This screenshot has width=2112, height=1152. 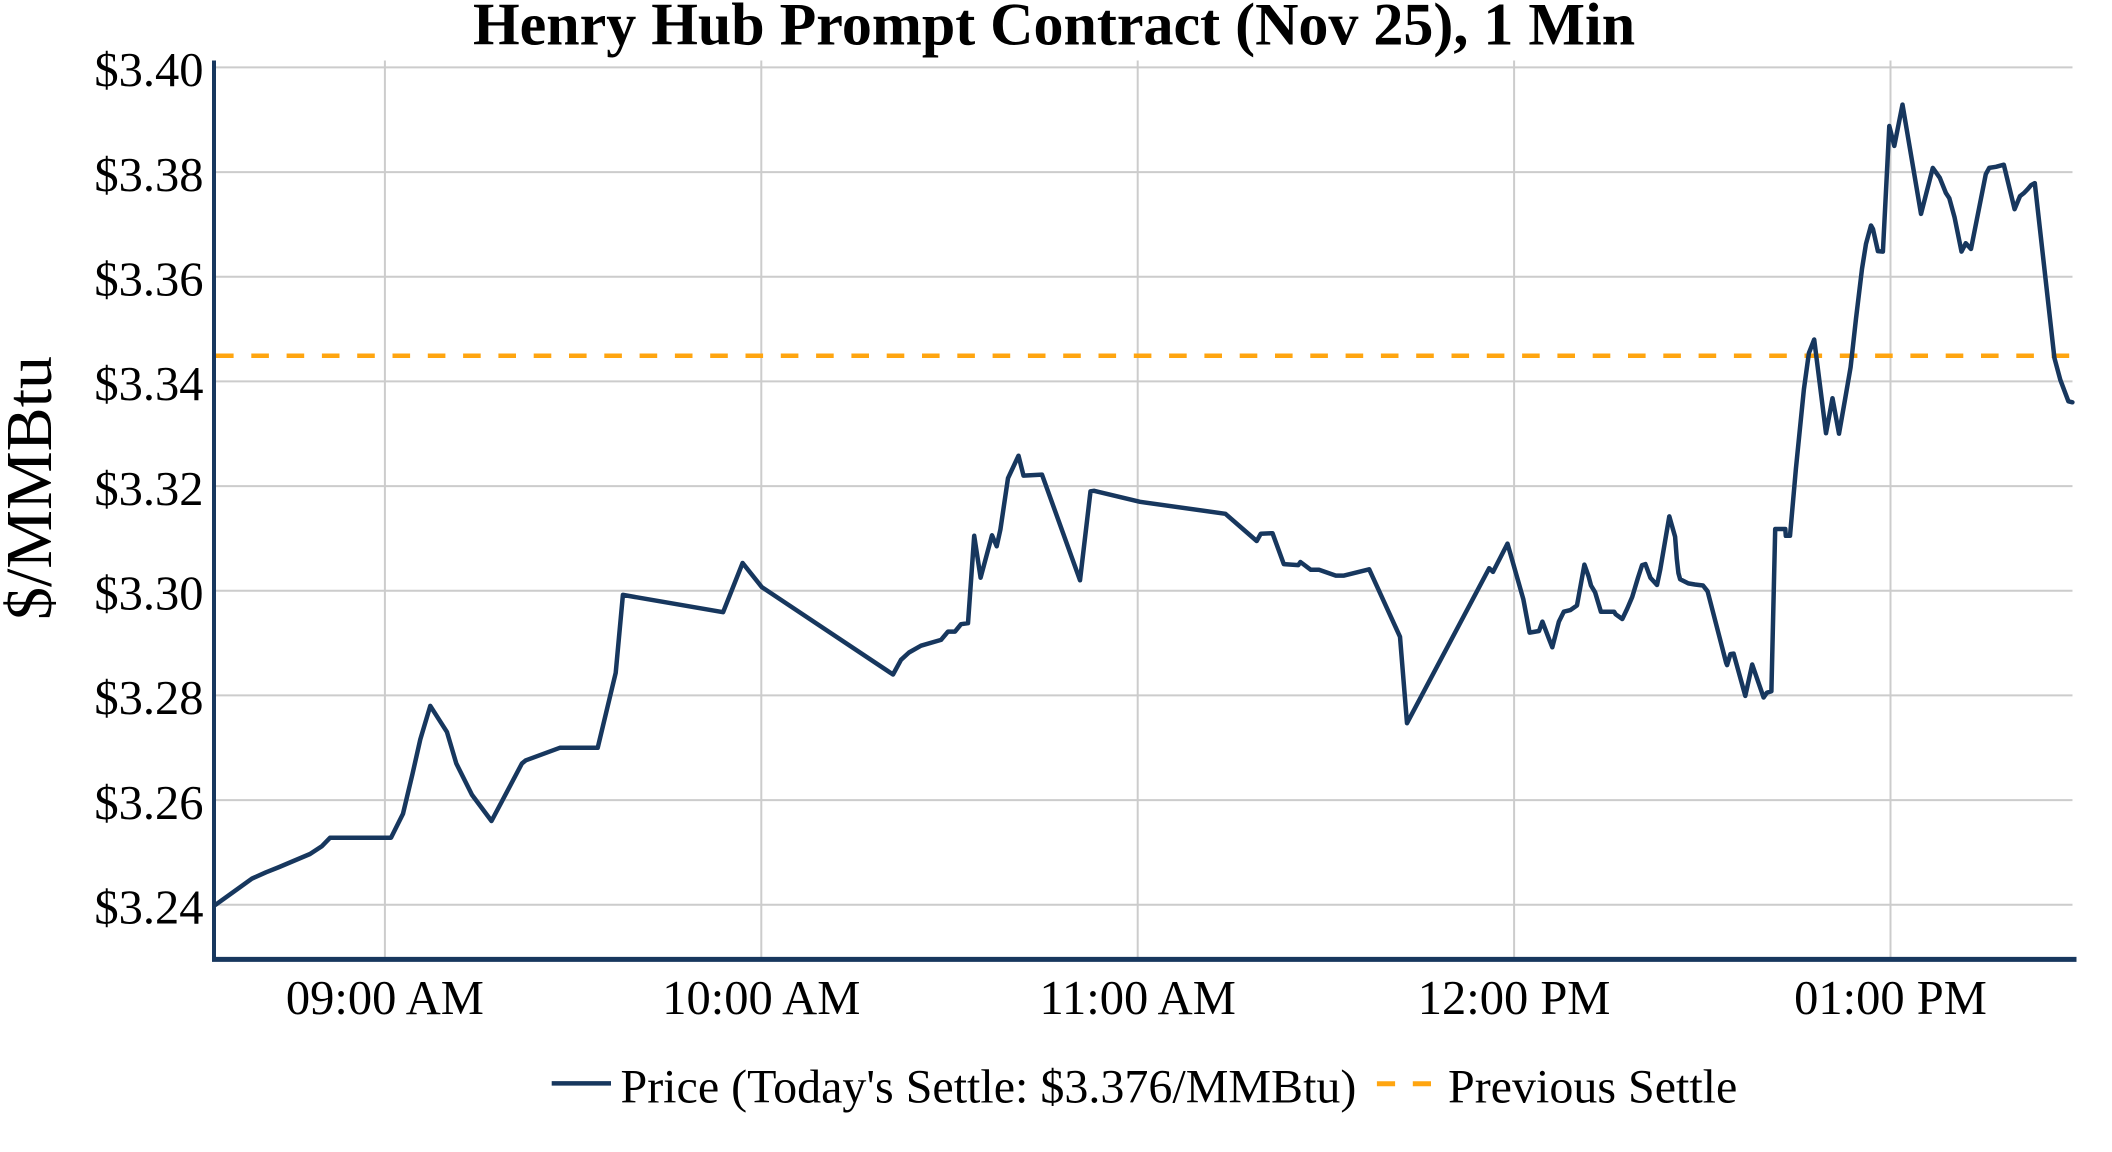 I want to click on svg-text: $3.34, so click(x=148, y=384).